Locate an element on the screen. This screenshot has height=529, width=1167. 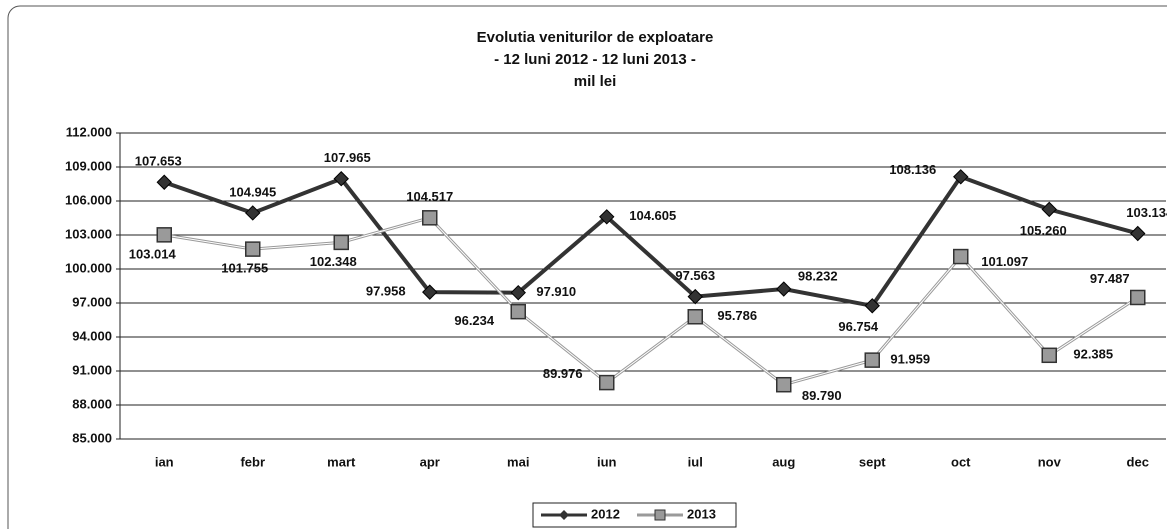
data-label: 103.134 is located at coordinates (1146, 212).